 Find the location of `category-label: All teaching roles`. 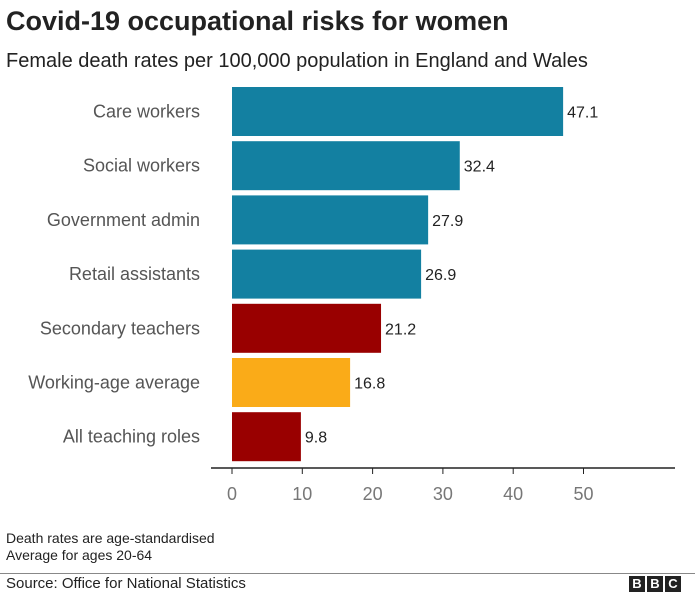

category-label: All teaching roles is located at coordinates (131, 437).